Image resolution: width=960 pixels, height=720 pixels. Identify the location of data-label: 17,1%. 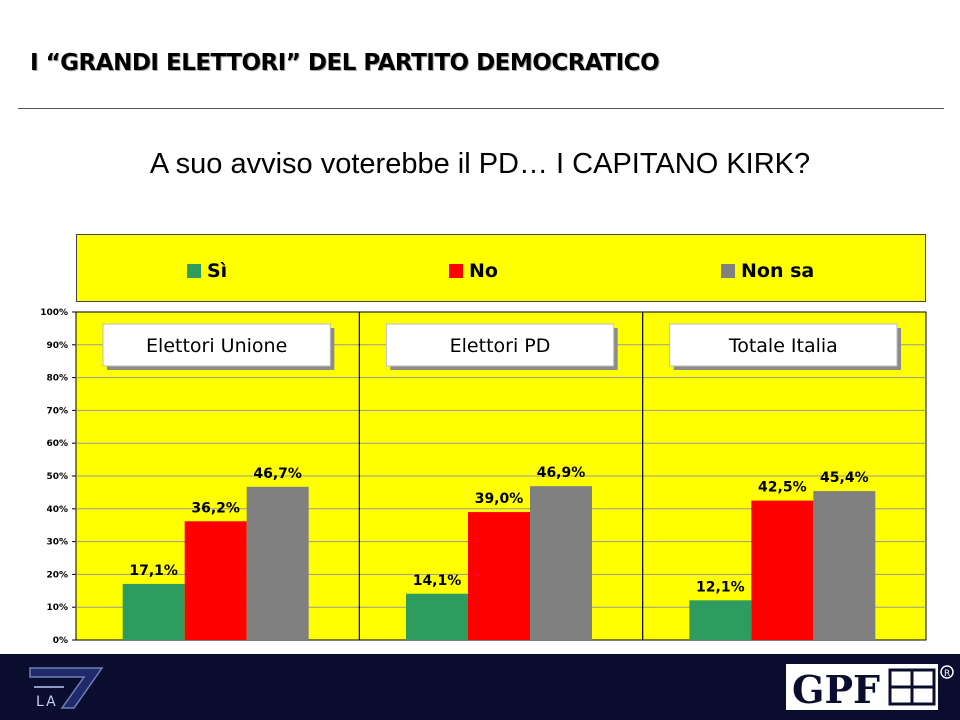
(153, 571).